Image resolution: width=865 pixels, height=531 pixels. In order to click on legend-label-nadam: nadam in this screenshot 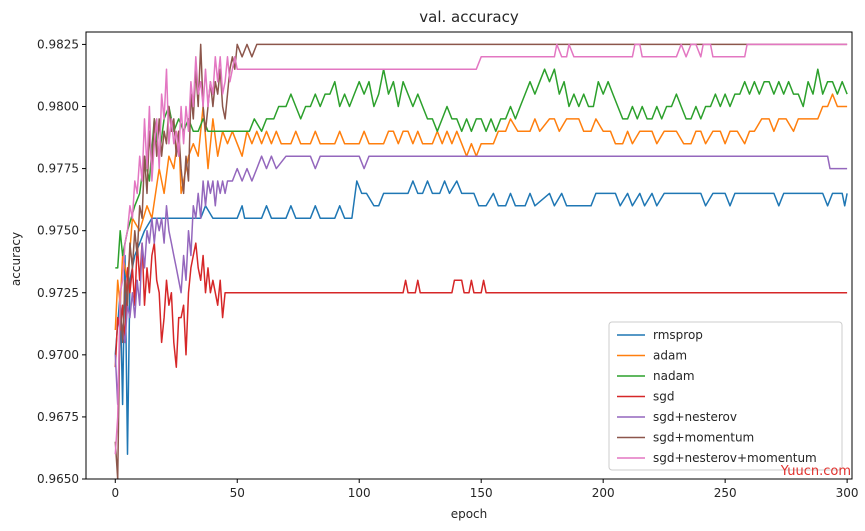, I will do `click(674, 376)`.